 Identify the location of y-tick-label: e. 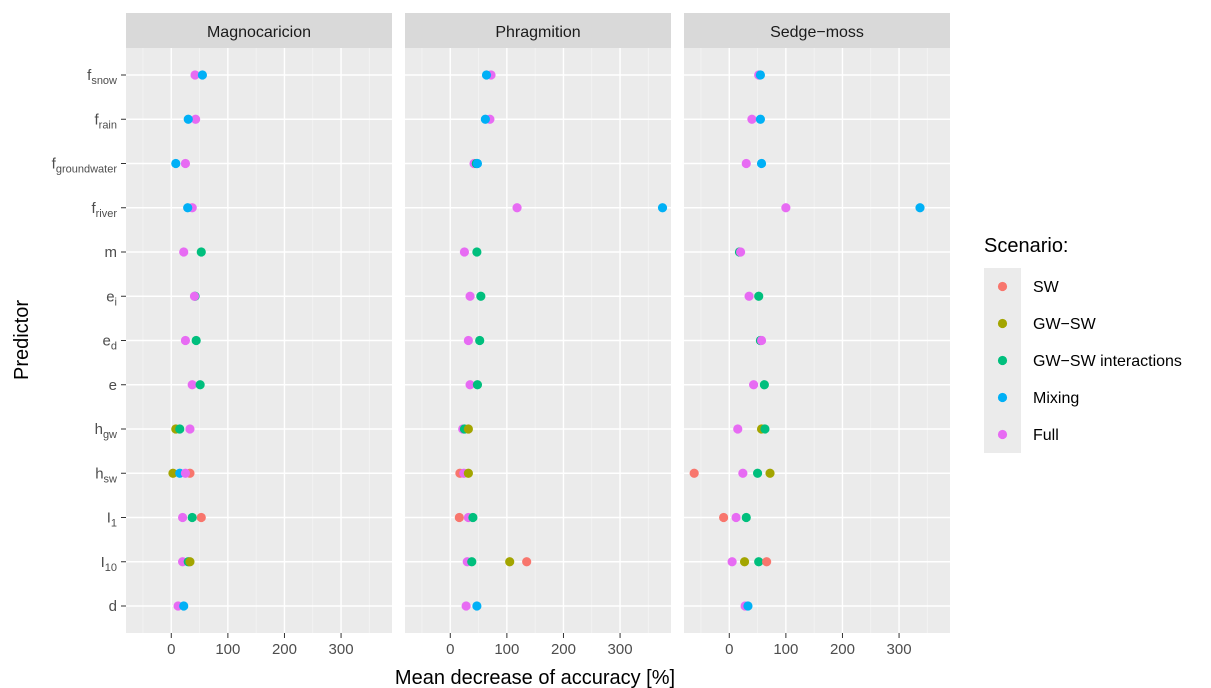
(113, 385).